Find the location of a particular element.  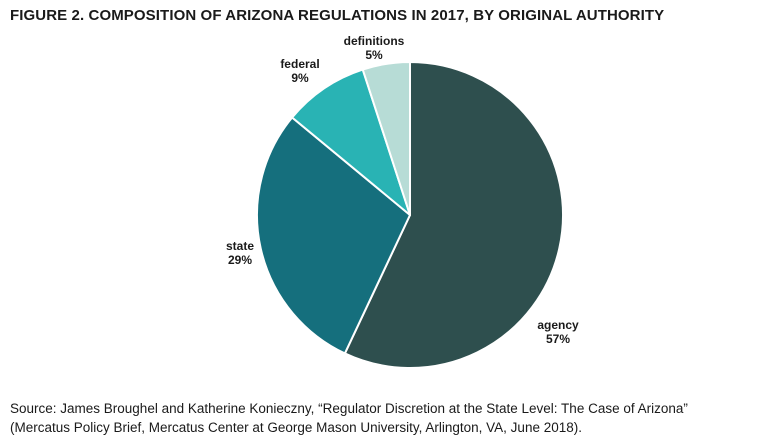

pie-label-federal: federal 9% is located at coordinates (299, 71).